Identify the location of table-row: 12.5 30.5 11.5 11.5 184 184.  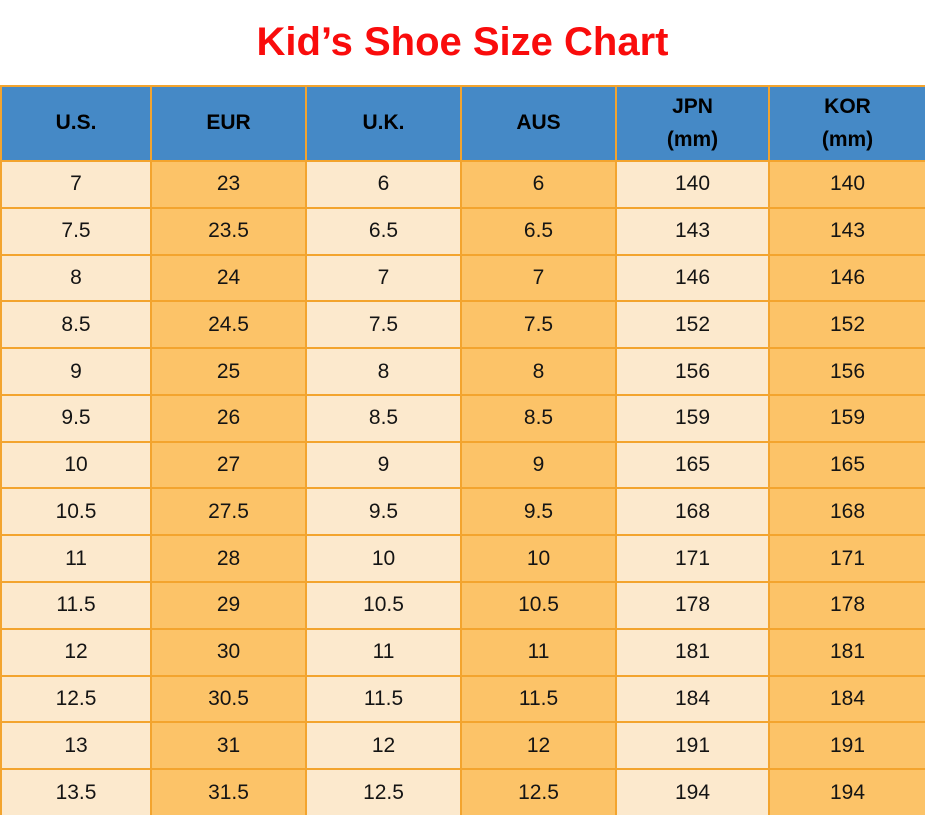
(462, 699).